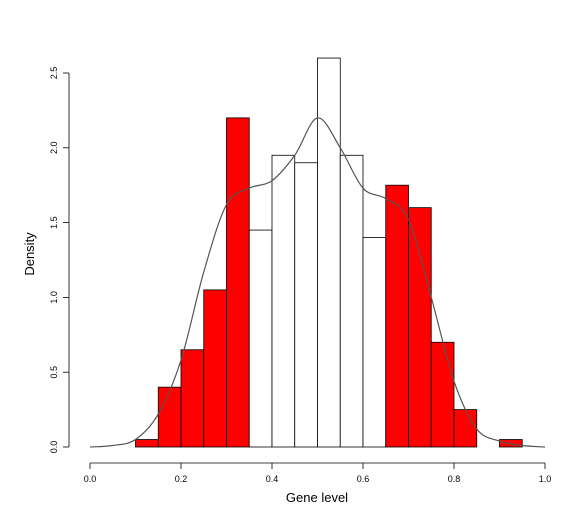 This screenshot has height=517, width=578. I want to click on x-tick-label-1: 0.2, so click(181, 479).